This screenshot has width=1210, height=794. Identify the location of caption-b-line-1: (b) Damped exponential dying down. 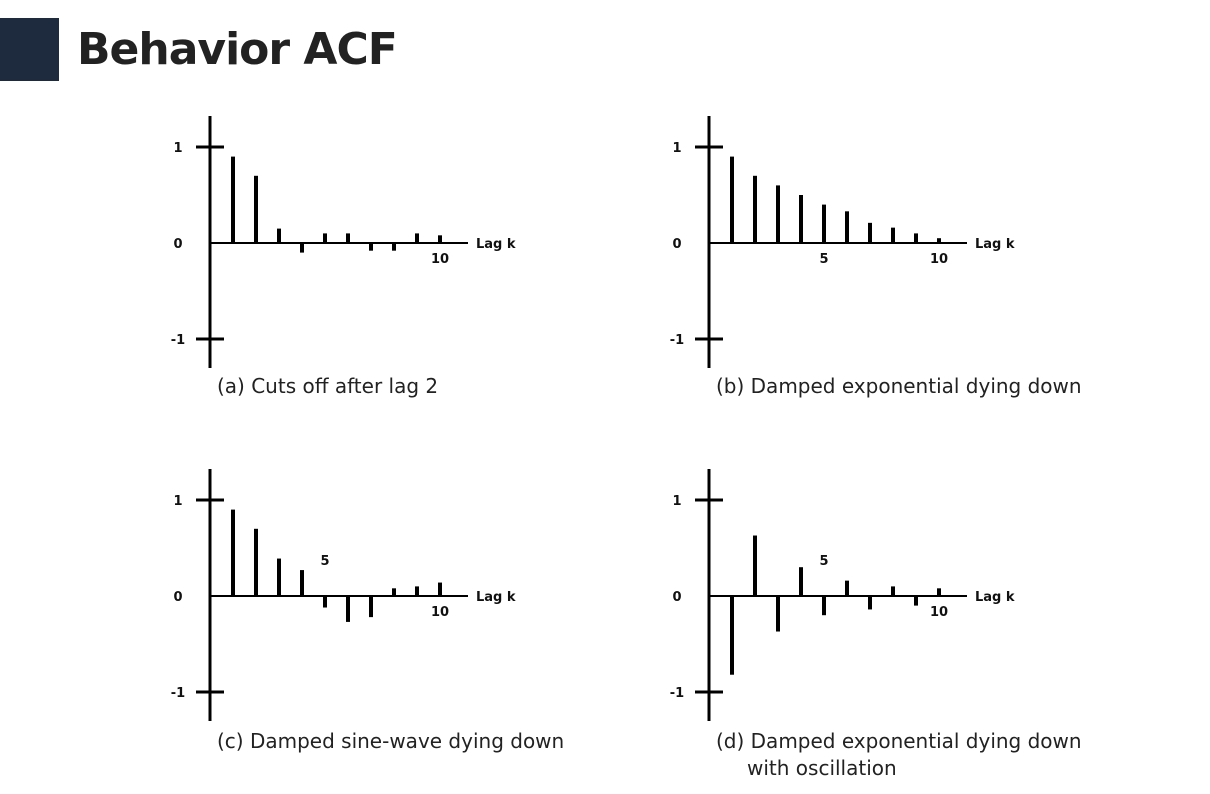
(899, 386).